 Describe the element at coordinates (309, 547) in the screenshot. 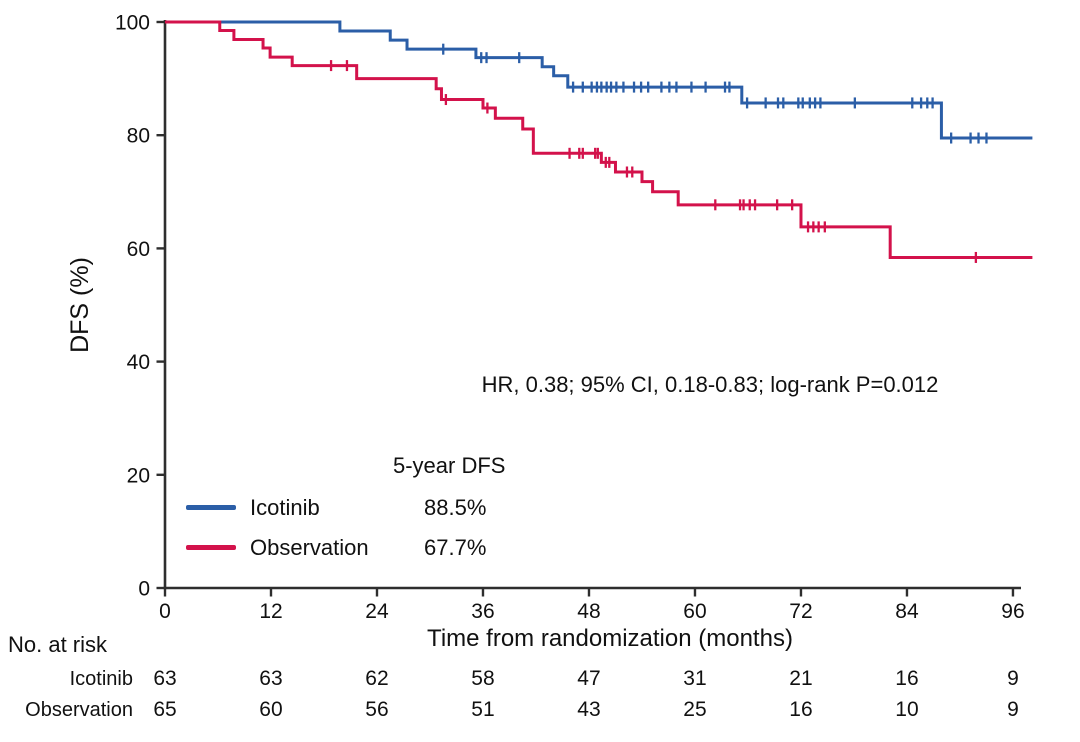

I see `legend-label-observation: Observation` at that location.